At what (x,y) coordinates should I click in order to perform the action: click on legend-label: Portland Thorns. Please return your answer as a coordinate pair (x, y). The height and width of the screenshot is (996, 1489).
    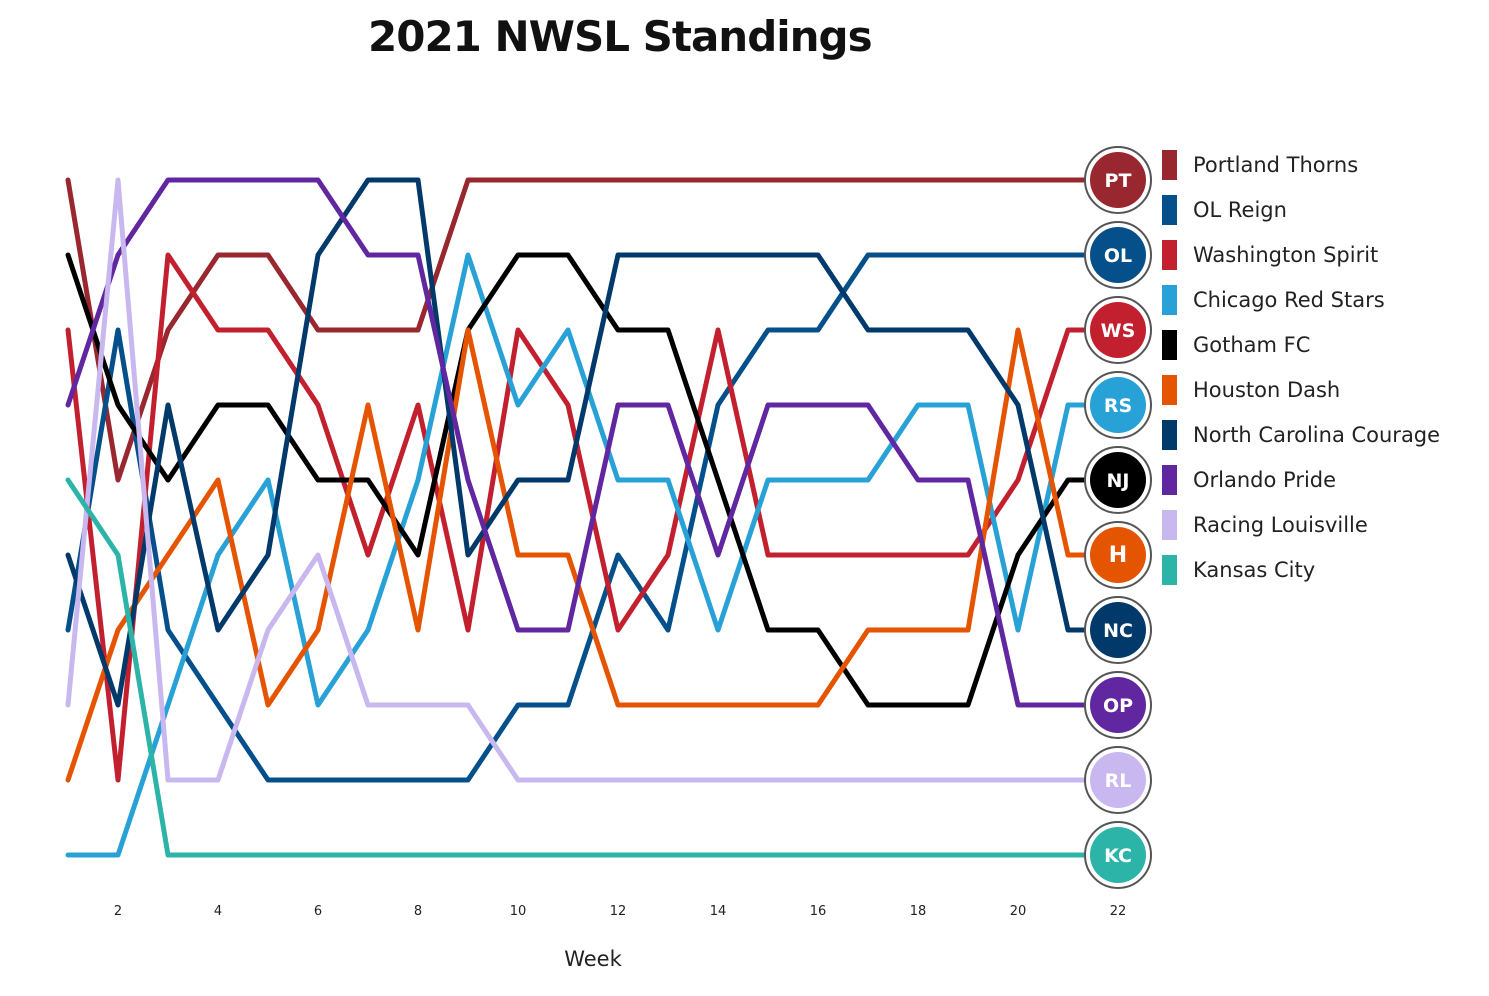
    Looking at the image, I should click on (1276, 164).